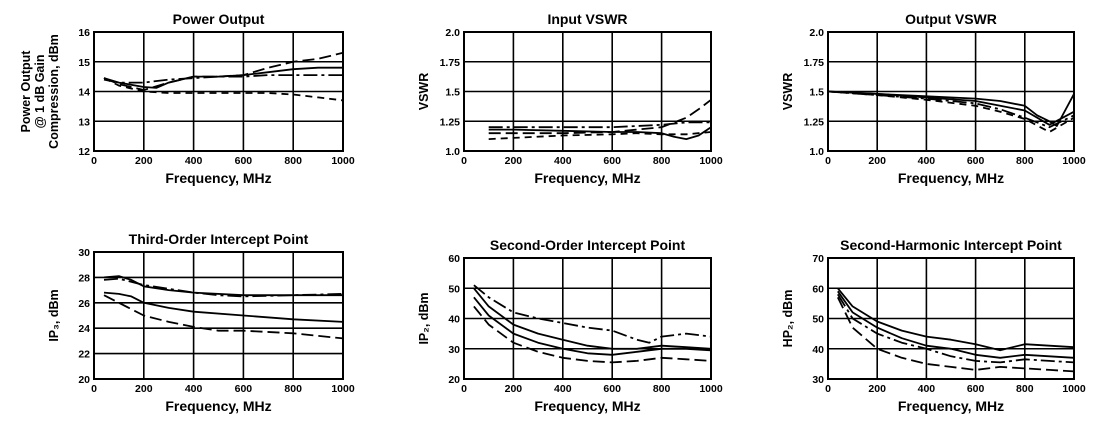  What do you see at coordinates (84, 278) in the screenshot?
I see `y-tick-label: 28` at bounding box center [84, 278].